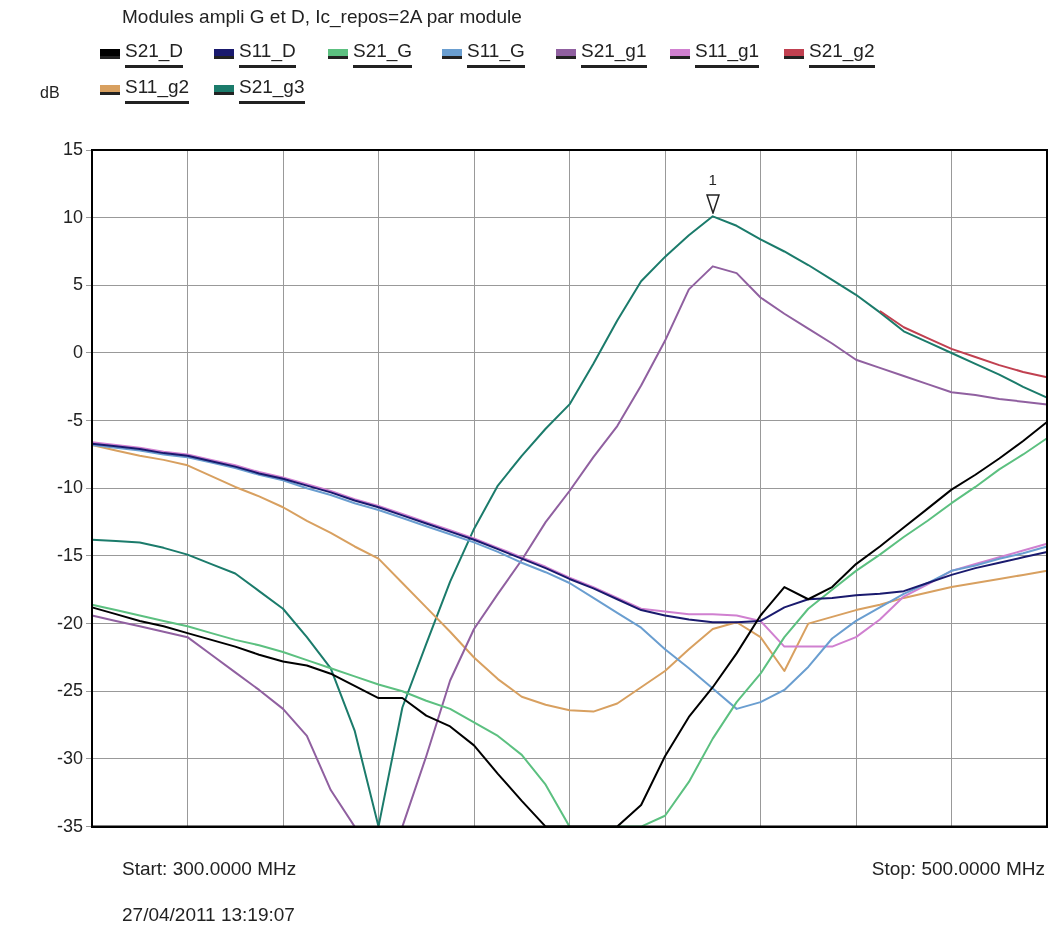 Image resolution: width=1057 pixels, height=939 pixels. Describe the element at coordinates (69, 554) in the screenshot. I see `y-tick-label: -15` at that location.